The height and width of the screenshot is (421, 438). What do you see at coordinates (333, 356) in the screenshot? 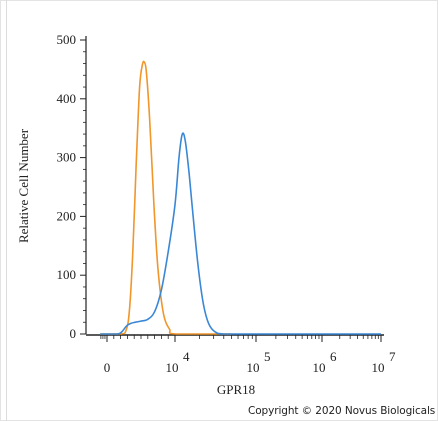
I see `x-tick-exponent: 6` at bounding box center [333, 356].